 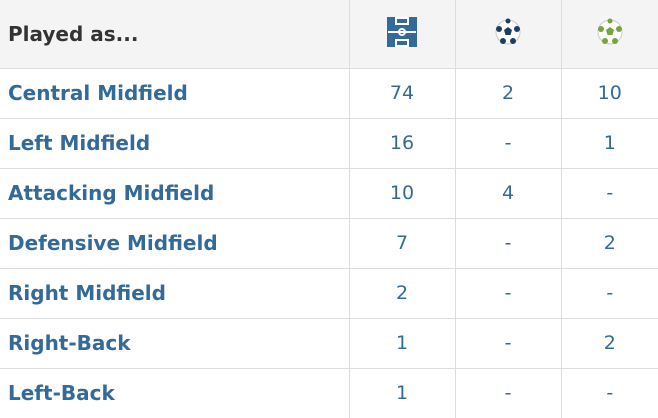 I want to click on table-row: Right Midfield 2- -, so click(x=329, y=293).